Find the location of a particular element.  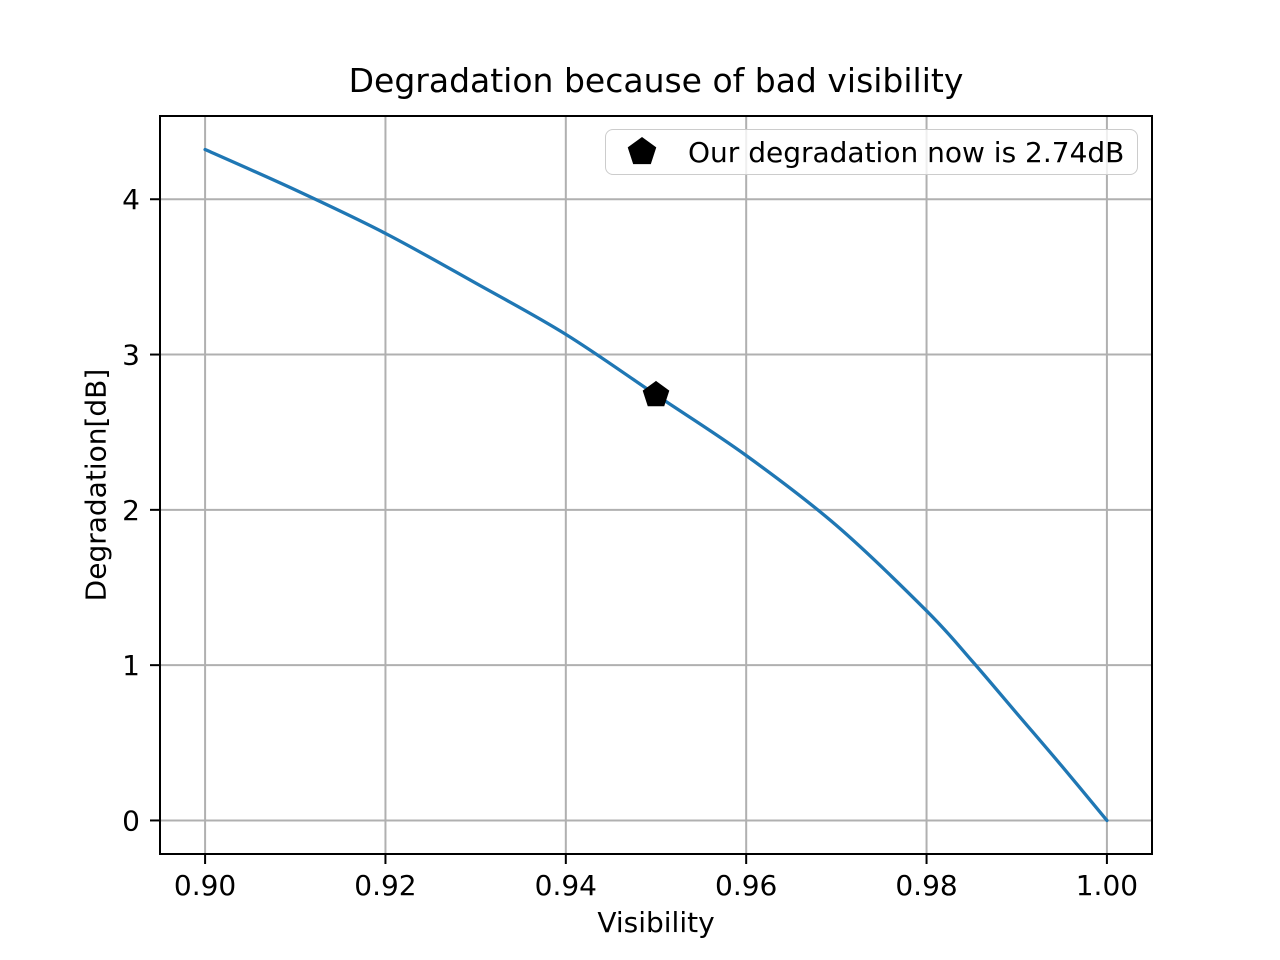

y-tick-label: 4 is located at coordinates (131, 199).